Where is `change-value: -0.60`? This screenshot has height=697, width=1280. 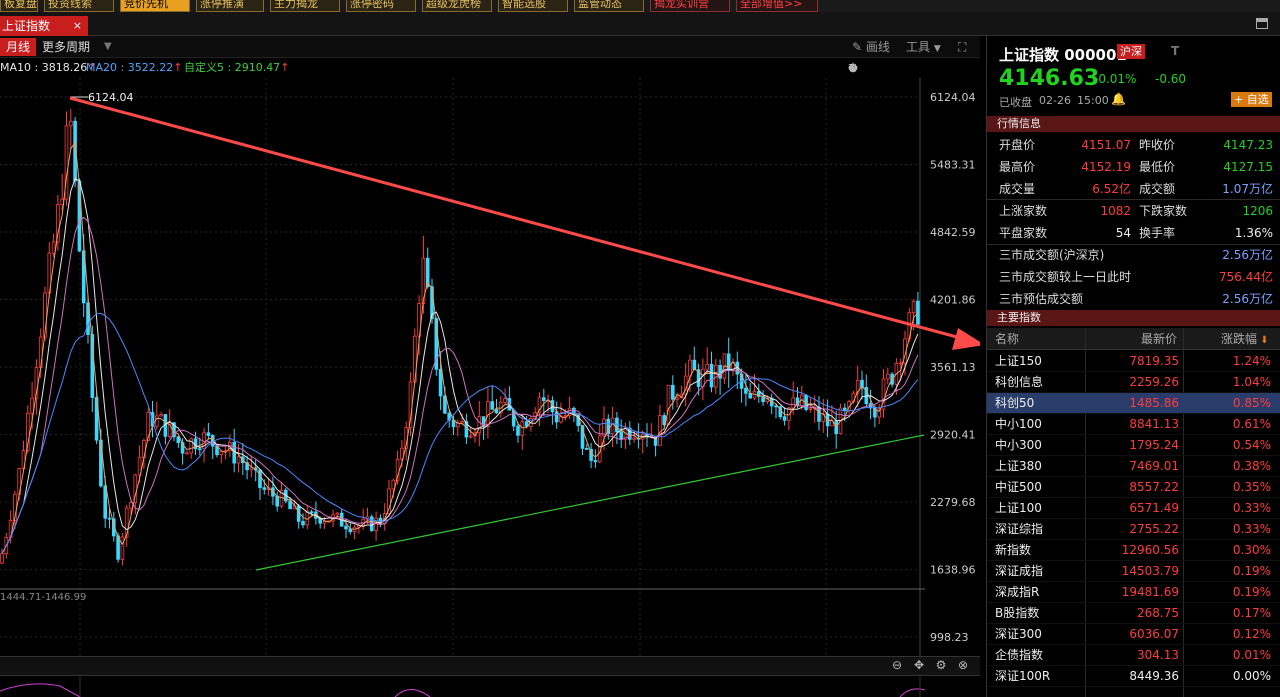 change-value: -0.60 is located at coordinates (1171, 79).